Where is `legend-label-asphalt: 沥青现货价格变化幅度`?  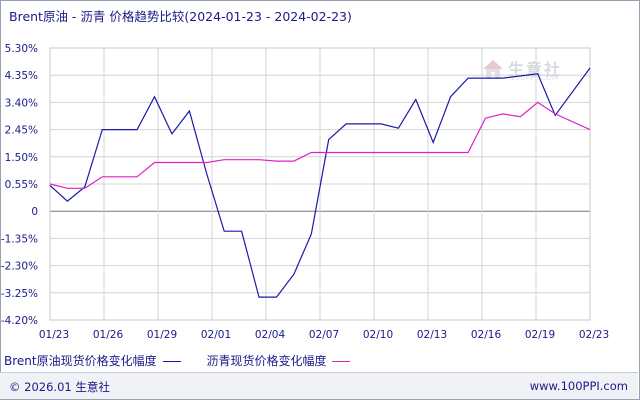 legend-label-asphalt: 沥青现货价格变化幅度 is located at coordinates (266, 361).